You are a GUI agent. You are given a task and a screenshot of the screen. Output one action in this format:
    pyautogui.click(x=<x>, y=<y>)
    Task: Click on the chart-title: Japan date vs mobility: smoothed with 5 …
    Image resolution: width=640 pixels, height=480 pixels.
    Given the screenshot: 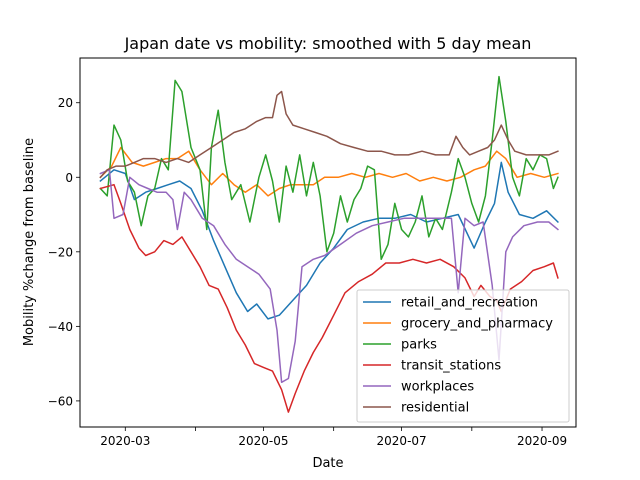 What is the action you would take?
    pyautogui.click(x=328, y=43)
    